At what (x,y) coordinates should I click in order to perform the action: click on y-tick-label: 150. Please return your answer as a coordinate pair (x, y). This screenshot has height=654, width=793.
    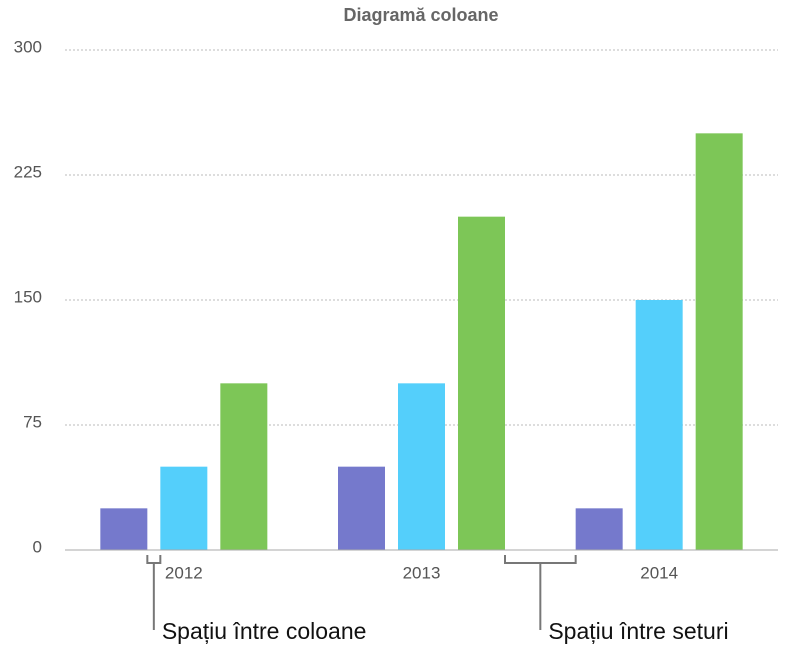
    Looking at the image, I should click on (28, 296).